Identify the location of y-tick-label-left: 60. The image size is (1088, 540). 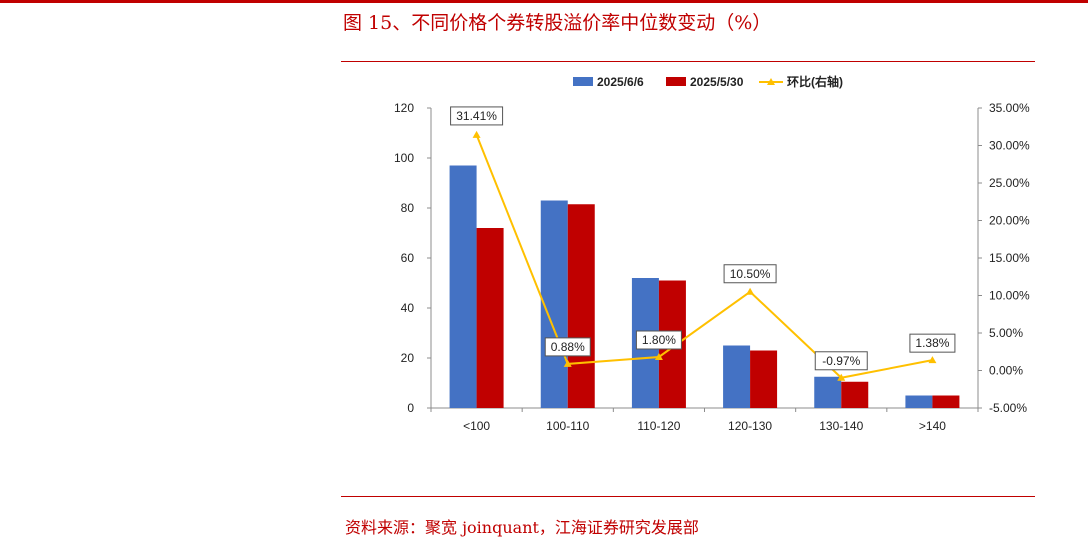
(408, 258).